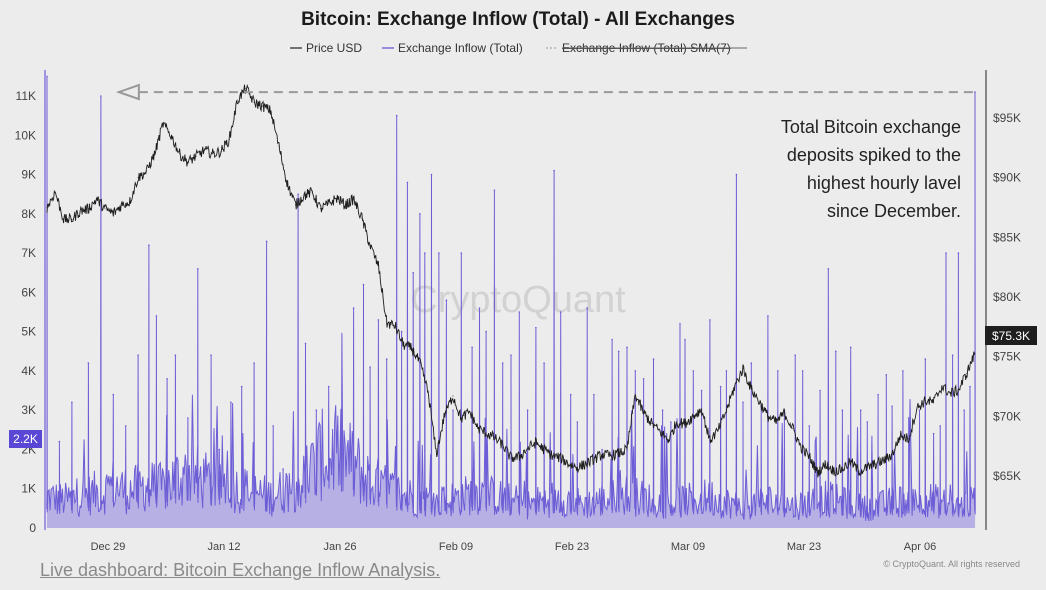 This screenshot has height=590, width=1046. What do you see at coordinates (884, 183) in the screenshot?
I see `annotation-line-3: highest hourly lavel` at bounding box center [884, 183].